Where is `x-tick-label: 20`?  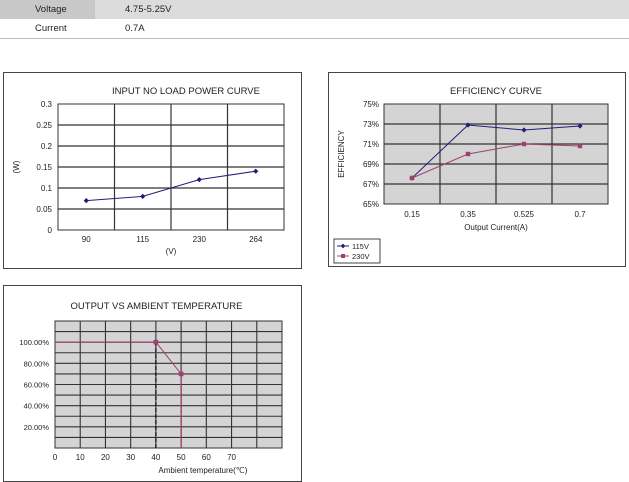 x-tick-label: 20 is located at coordinates (105, 457).